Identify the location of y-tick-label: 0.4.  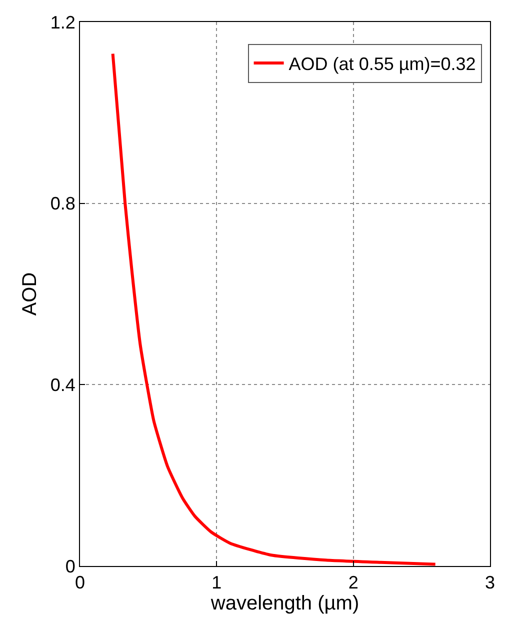
(63, 384).